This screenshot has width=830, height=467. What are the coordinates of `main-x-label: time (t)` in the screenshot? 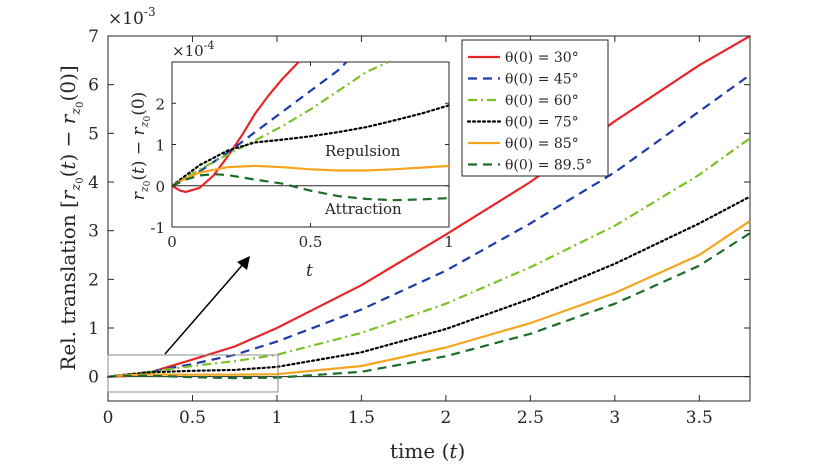 It's located at (427, 451).